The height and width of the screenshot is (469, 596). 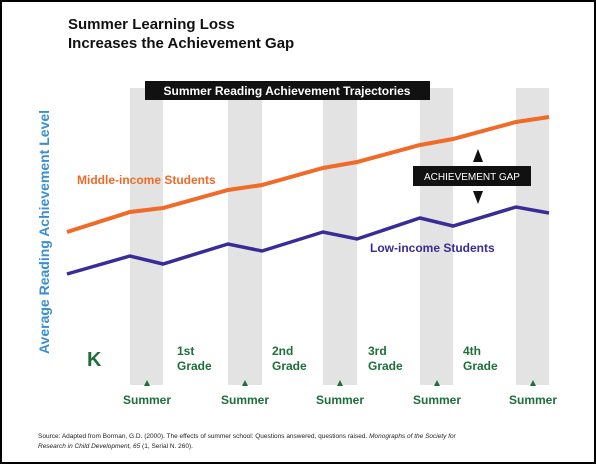 I want to click on middle-income-label: Middle-income Students, so click(x=146, y=180).